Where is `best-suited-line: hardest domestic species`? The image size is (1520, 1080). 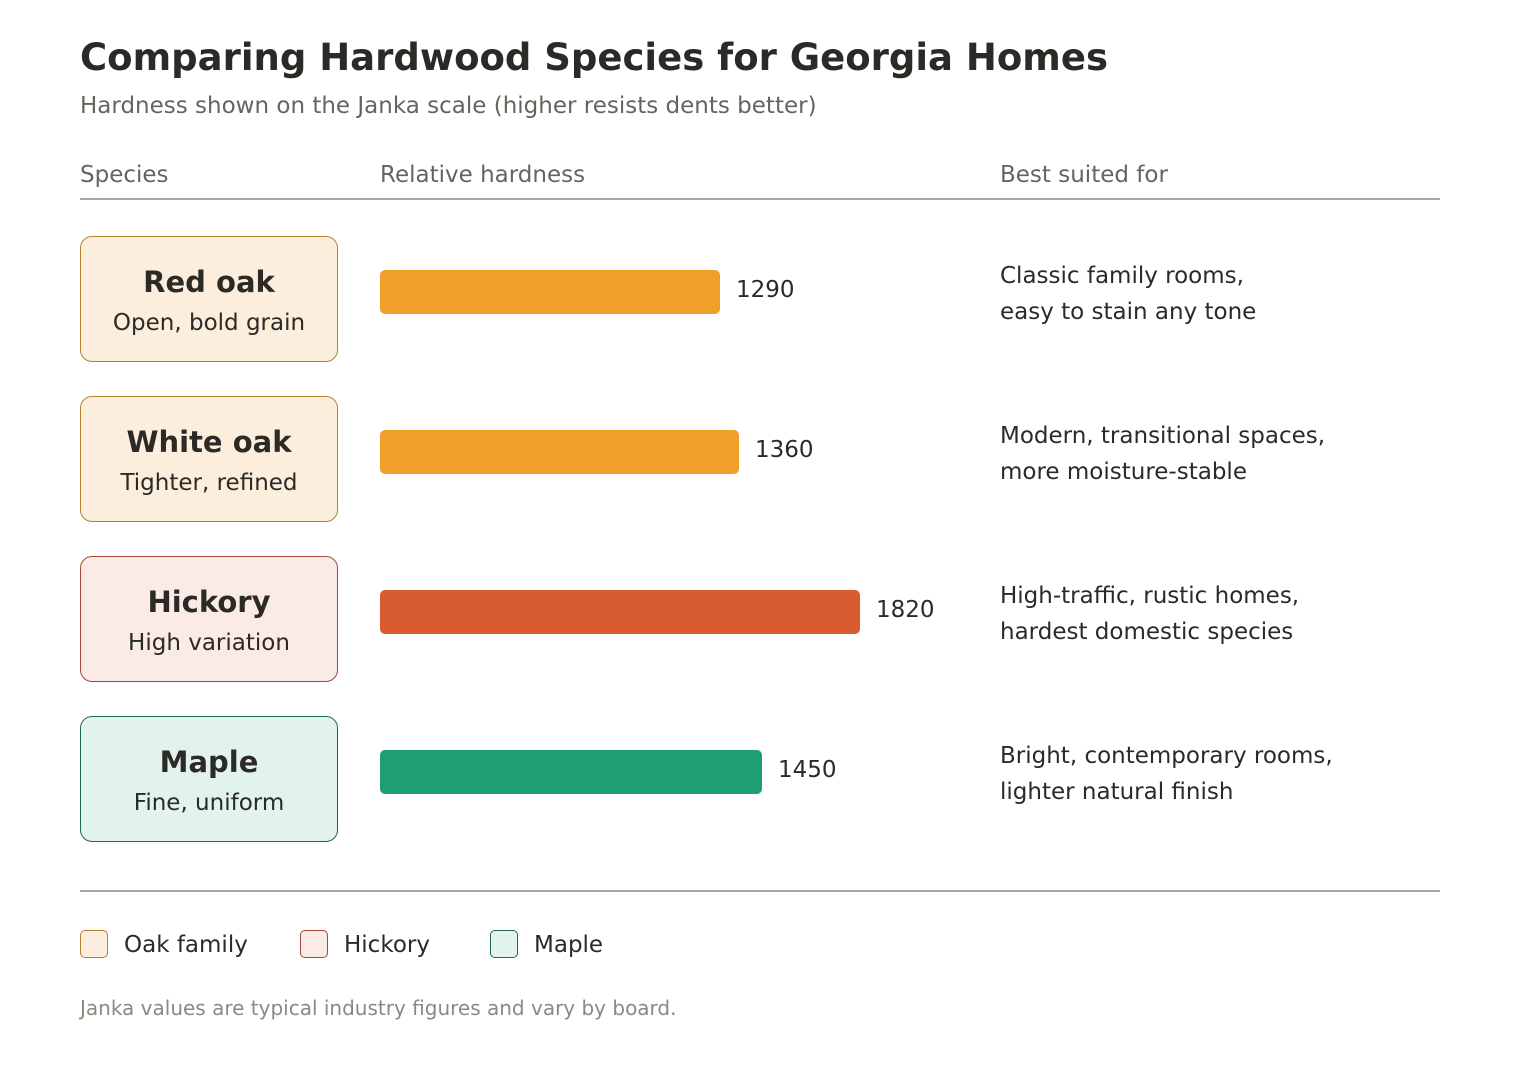
best-suited-line: hardest domestic species is located at coordinates (1147, 632).